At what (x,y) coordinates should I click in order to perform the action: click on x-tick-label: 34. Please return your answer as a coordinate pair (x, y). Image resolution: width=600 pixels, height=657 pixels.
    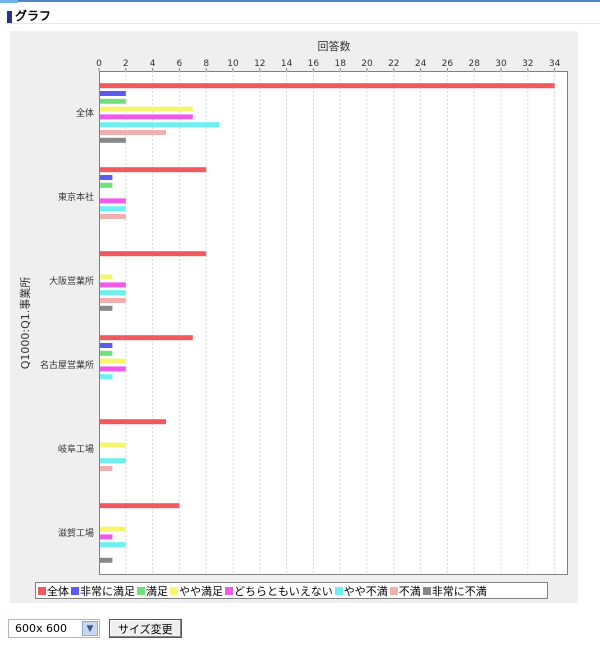
    Looking at the image, I should click on (555, 64).